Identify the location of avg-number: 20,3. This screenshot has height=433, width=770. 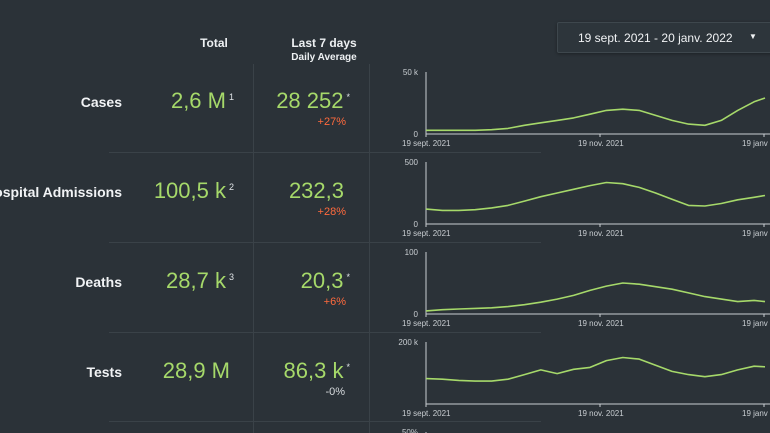
(322, 280).